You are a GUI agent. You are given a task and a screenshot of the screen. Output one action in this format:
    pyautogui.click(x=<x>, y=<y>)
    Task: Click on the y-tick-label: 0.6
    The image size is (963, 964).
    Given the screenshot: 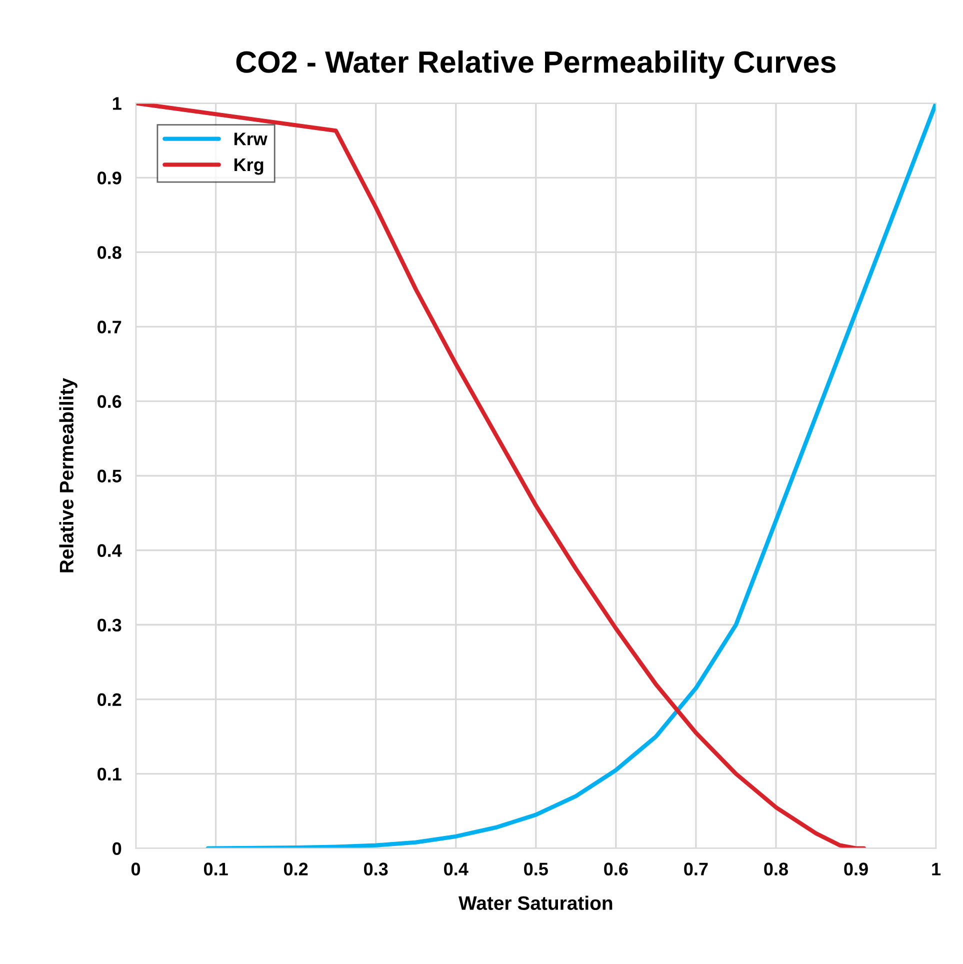 What is the action you would take?
    pyautogui.click(x=110, y=401)
    